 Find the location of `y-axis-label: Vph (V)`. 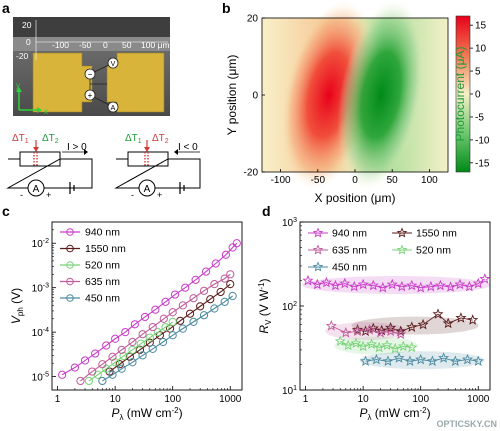

y-axis-label: Vph (V) is located at coordinates (17, 306).